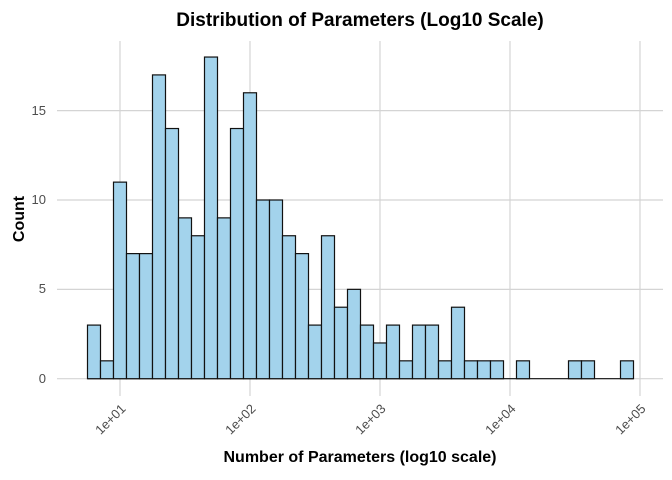 Image resolution: width=672 pixels, height=480 pixels. What do you see at coordinates (42, 378) in the screenshot?
I see `y-tick-label: 0` at bounding box center [42, 378].